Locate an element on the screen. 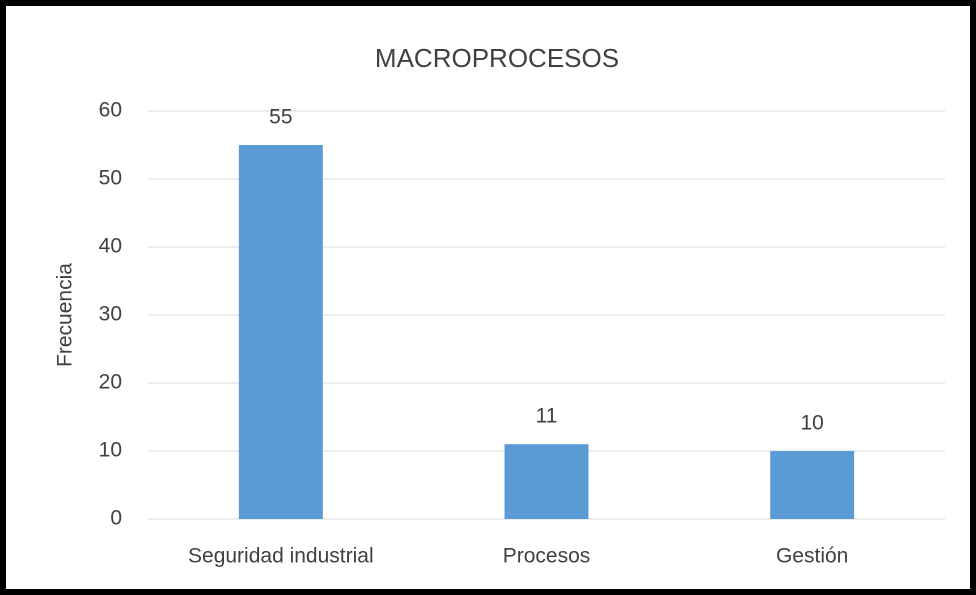 This screenshot has height=595, width=976. y-tick-label: 0 is located at coordinates (116, 518).